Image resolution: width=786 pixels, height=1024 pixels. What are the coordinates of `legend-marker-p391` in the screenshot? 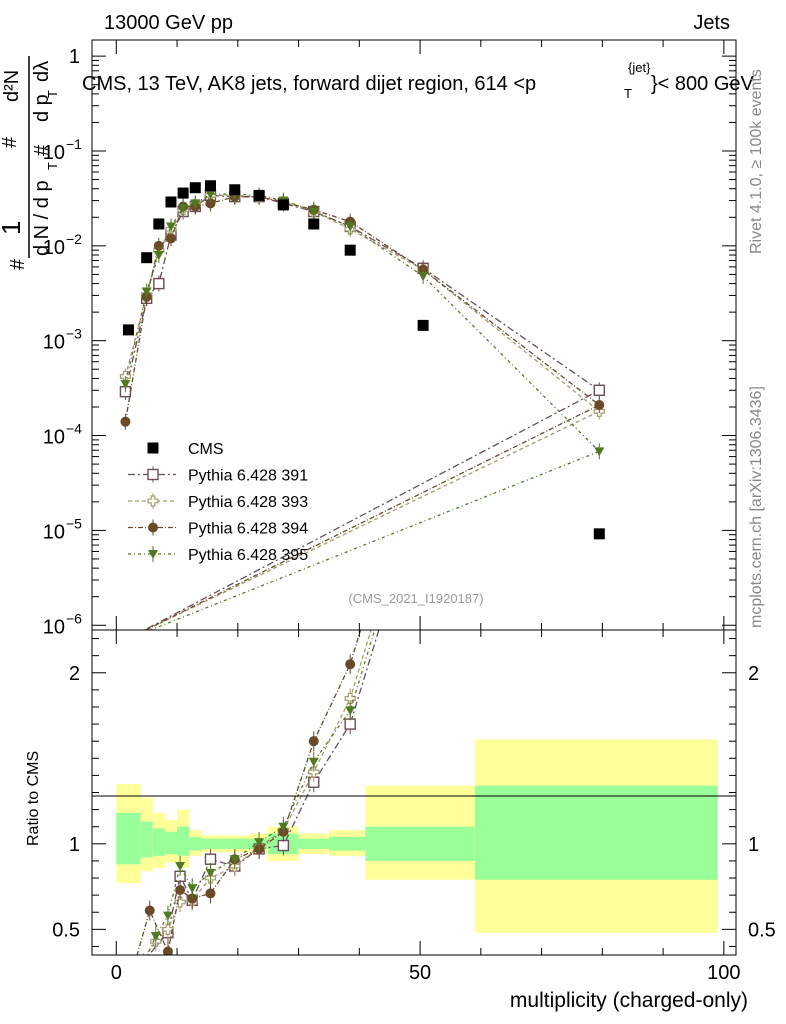 It's located at (153, 474).